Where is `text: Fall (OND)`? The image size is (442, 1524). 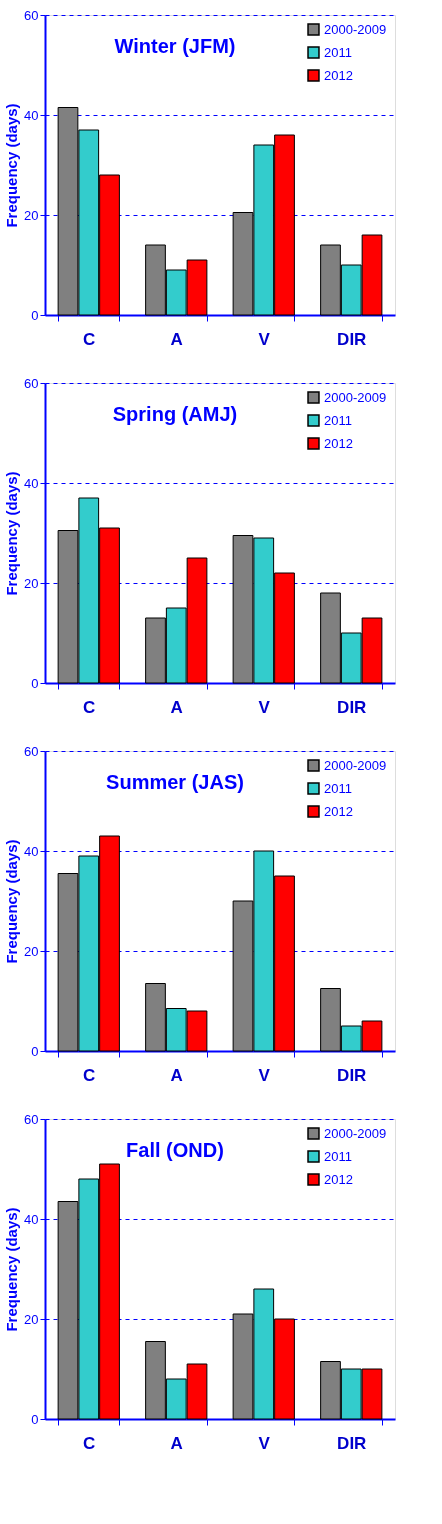
text: Fall (OND) is located at coordinates (175, 1150).